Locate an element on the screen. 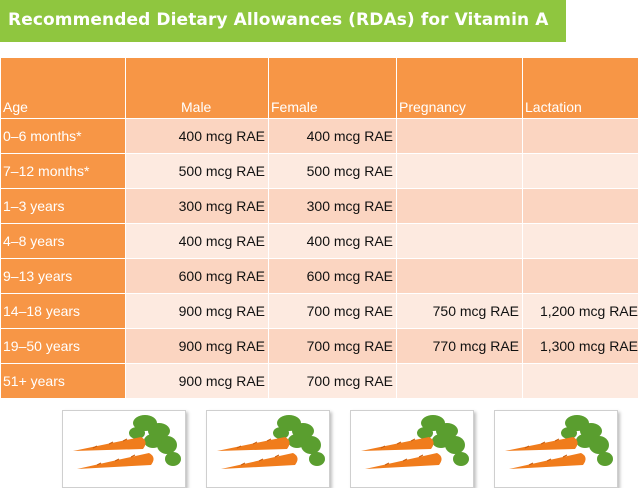  column-header-female: Female is located at coordinates (333, 88).